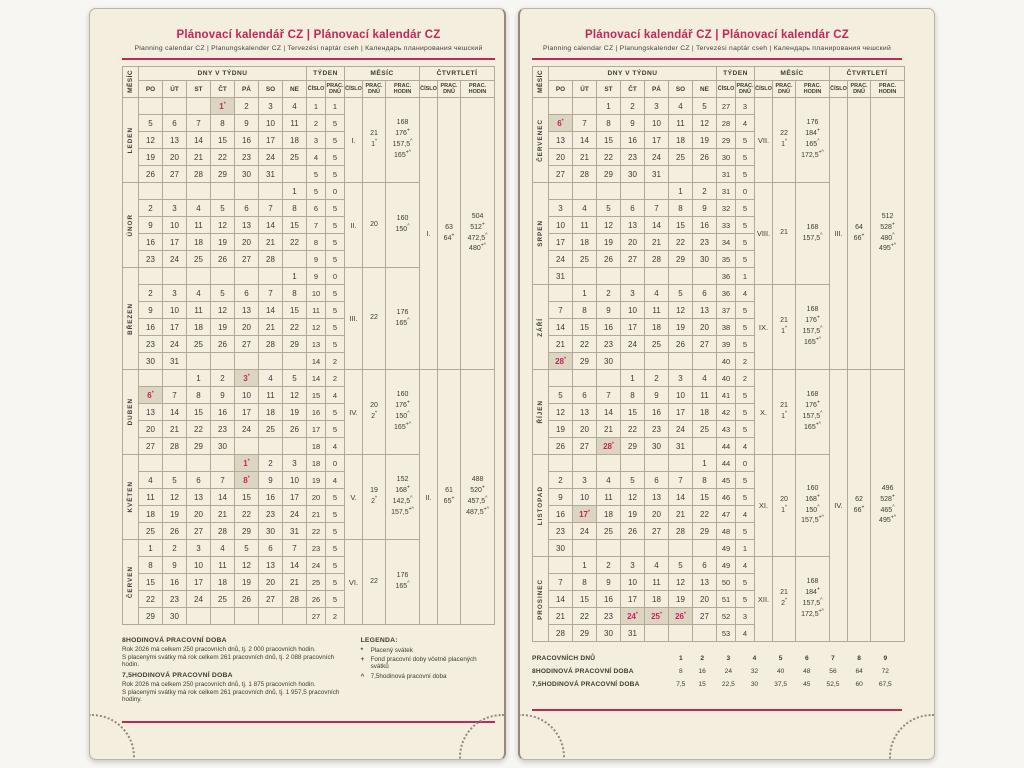  Describe the element at coordinates (784, 505) in the screenshot. I see `month-workdays-cell: 20 1*` at that location.